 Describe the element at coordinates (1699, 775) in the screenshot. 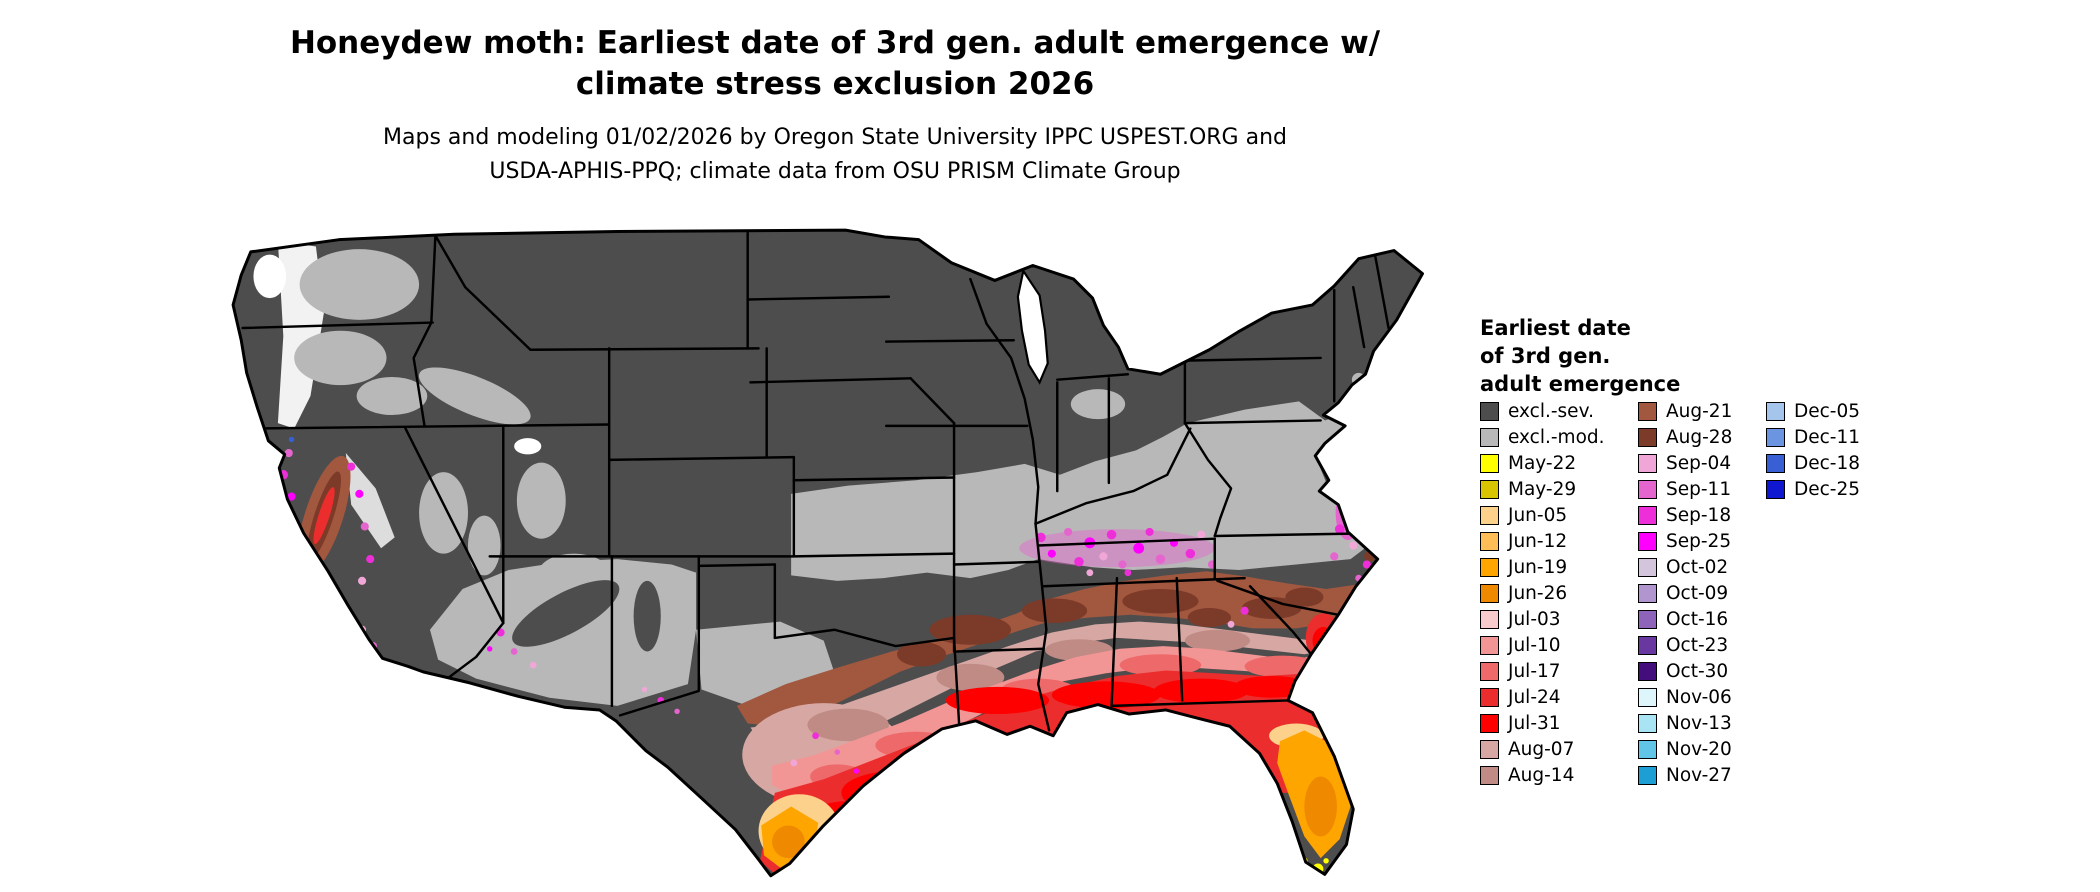

I see `legend-label: Nov-27` at that location.